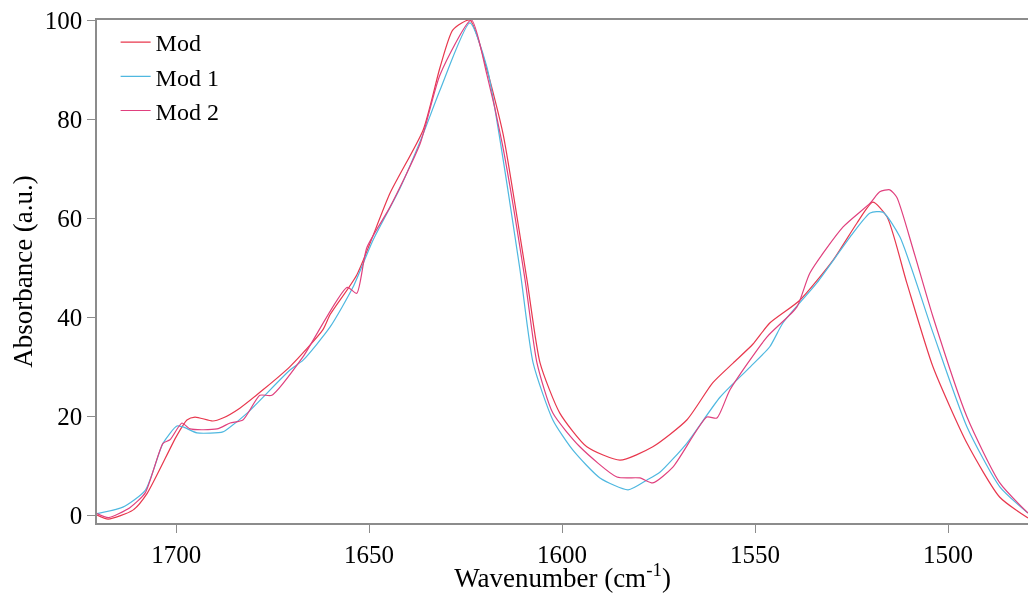  Describe the element at coordinates (70, 416) in the screenshot. I see `y-tick-label: 20` at that location.